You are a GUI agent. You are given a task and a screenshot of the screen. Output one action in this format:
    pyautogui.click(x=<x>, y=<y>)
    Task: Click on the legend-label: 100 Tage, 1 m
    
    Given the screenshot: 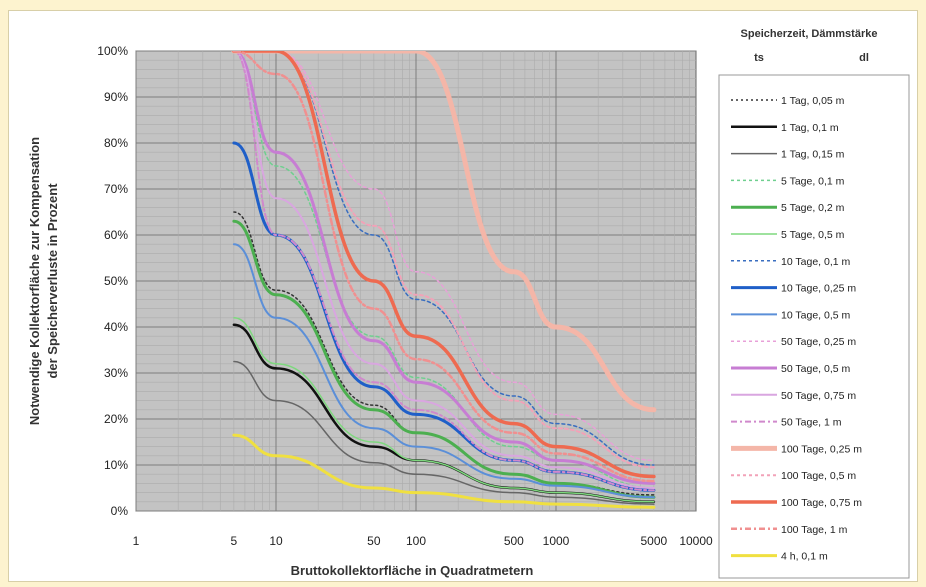 What is the action you would take?
    pyautogui.click(x=814, y=530)
    